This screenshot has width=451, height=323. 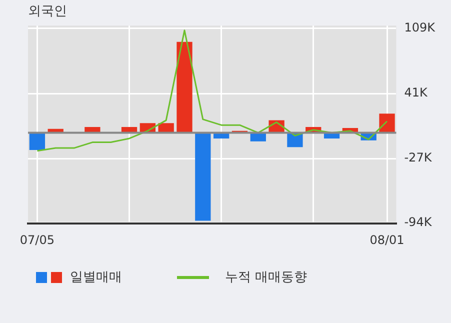 What do you see at coordinates (420, 27) in the screenshot?
I see `y-tick-label: 109K` at bounding box center [420, 27].